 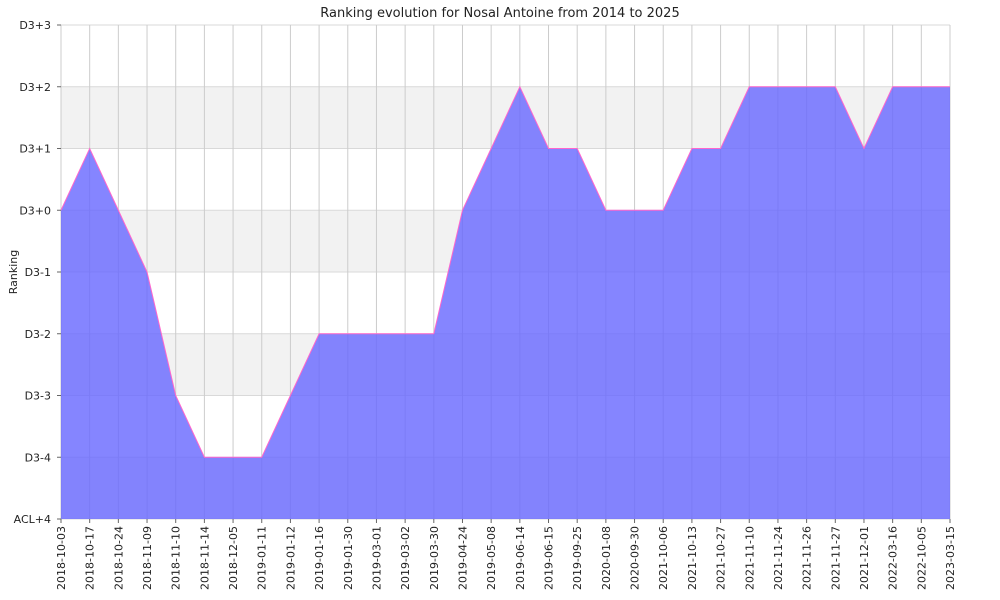 What do you see at coordinates (950, 558) in the screenshot?
I see `x-tick-label: 2023-03-15` at bounding box center [950, 558].